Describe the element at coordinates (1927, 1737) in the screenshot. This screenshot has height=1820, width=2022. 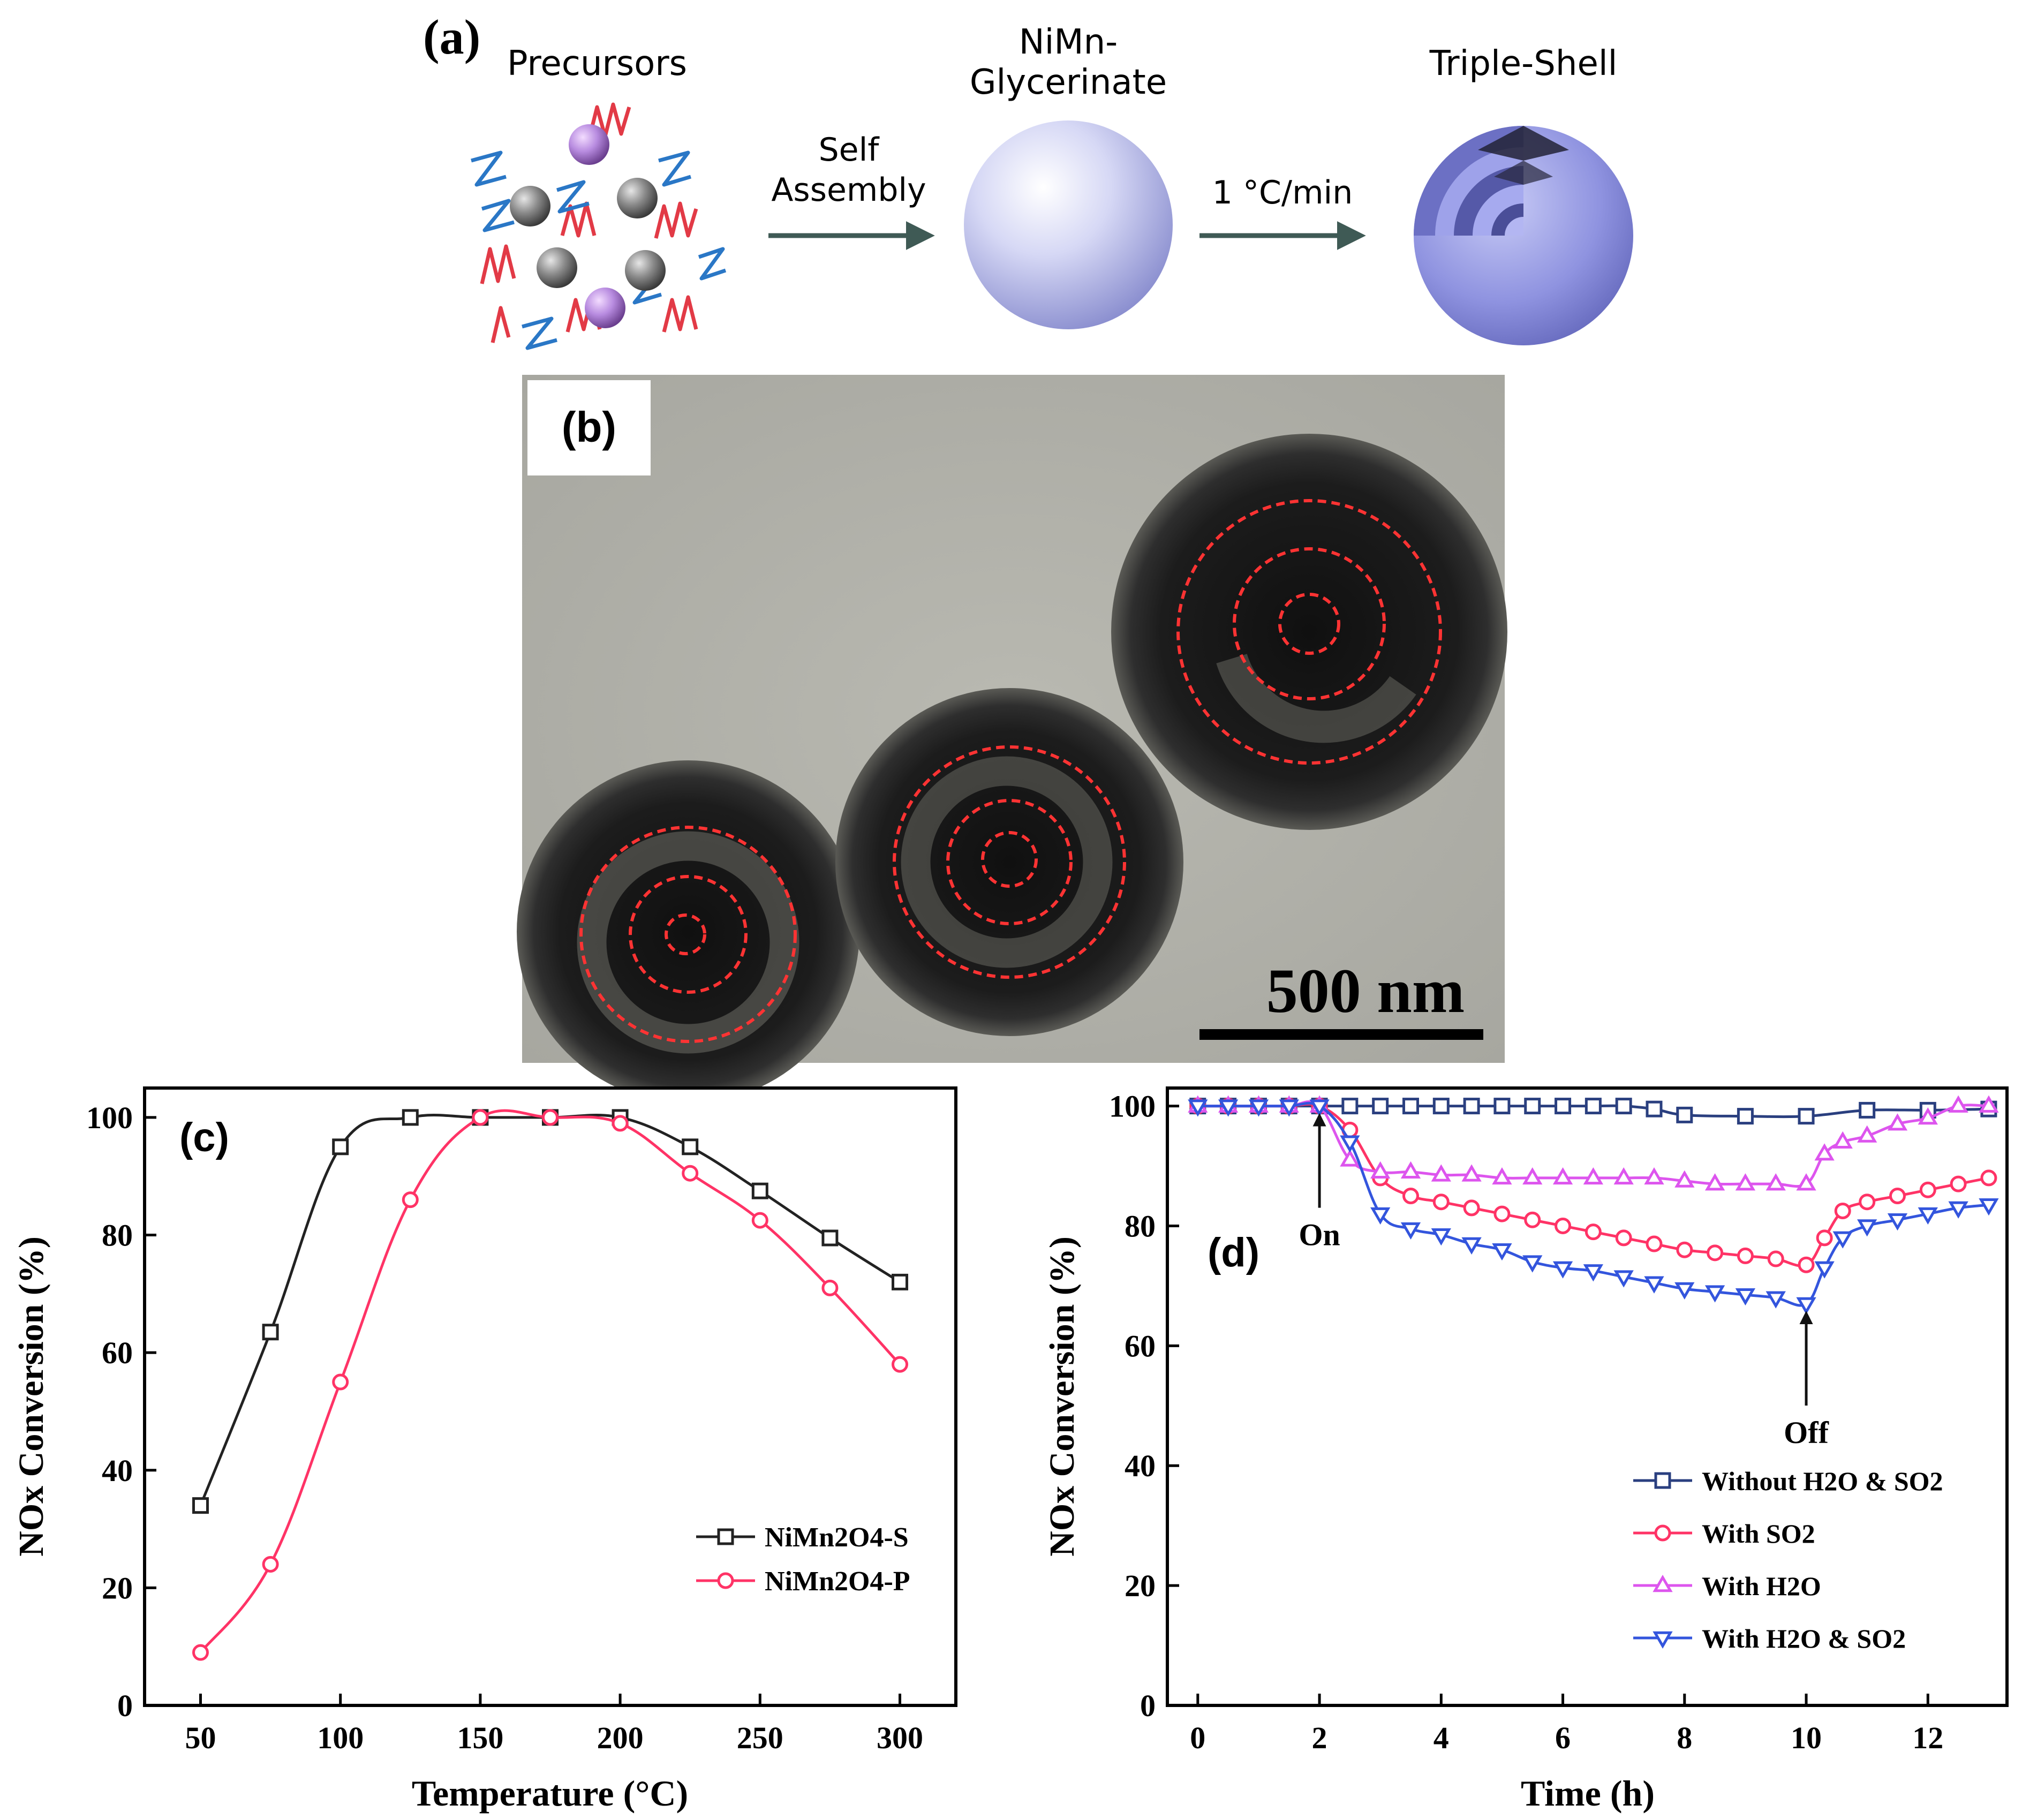
I see `x-tick-label: 12` at that location.